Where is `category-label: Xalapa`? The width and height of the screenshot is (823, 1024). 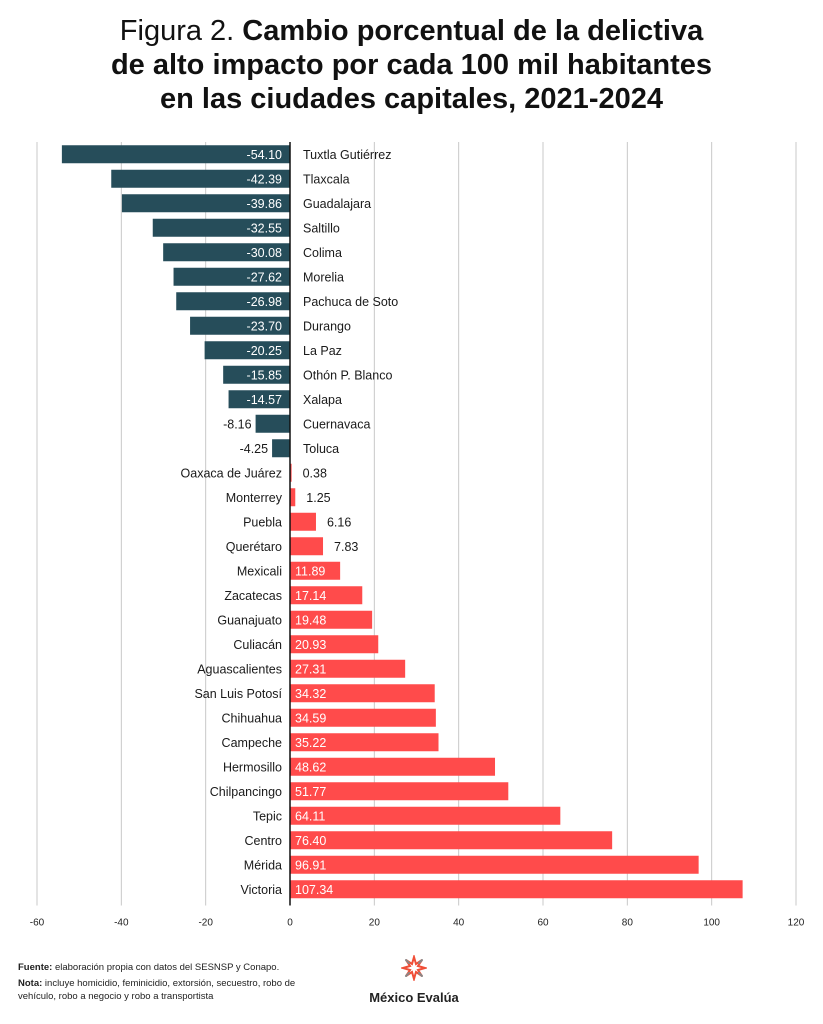 category-label: Xalapa is located at coordinates (322, 400).